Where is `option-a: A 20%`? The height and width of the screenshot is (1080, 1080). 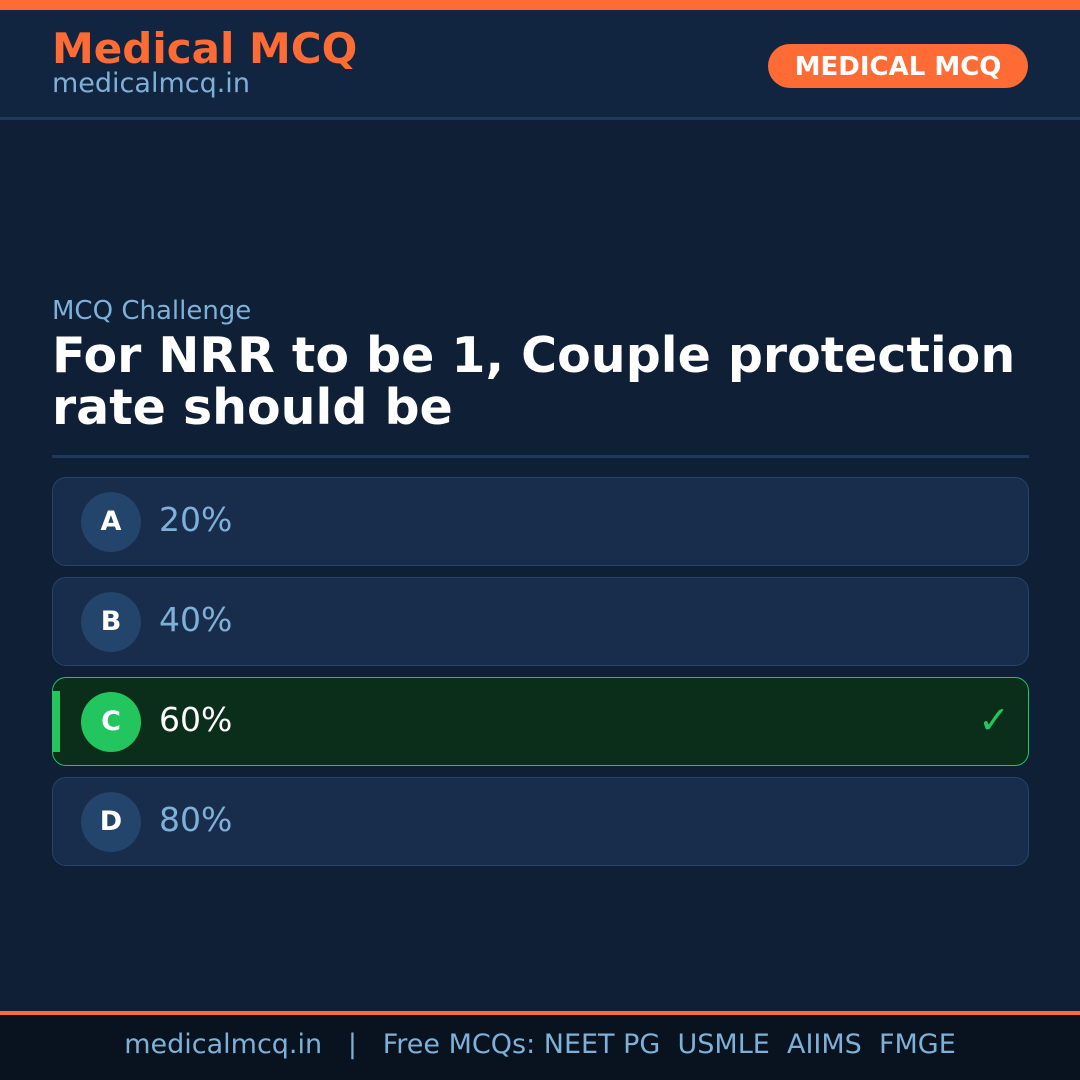 option-a: A 20% is located at coordinates (540, 521).